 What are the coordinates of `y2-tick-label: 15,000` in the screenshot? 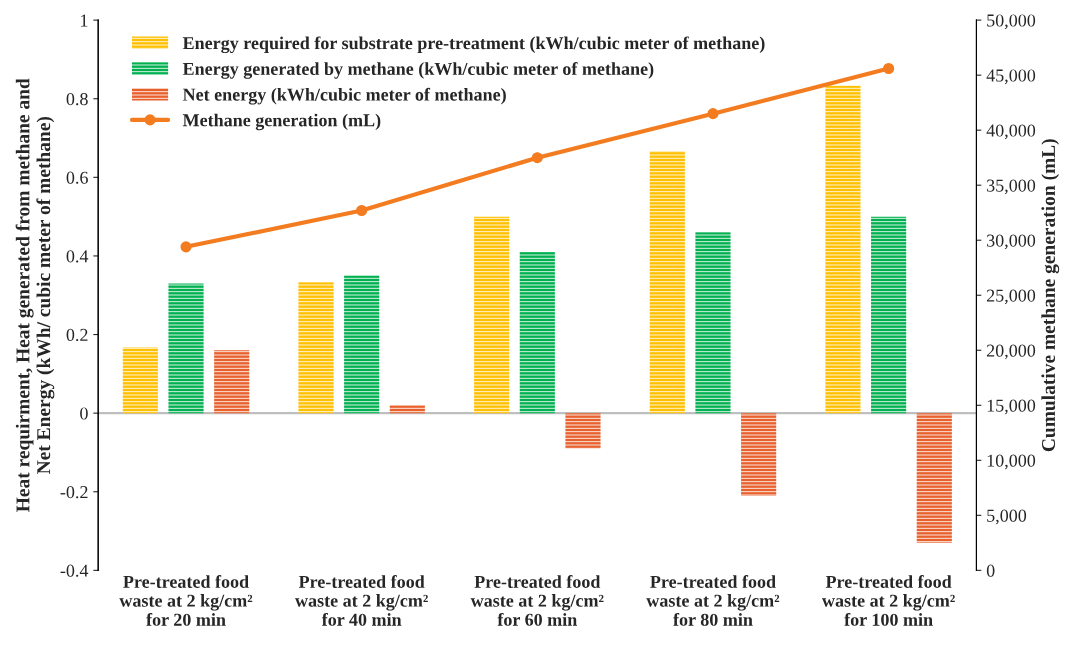 It's located at (1011, 407).